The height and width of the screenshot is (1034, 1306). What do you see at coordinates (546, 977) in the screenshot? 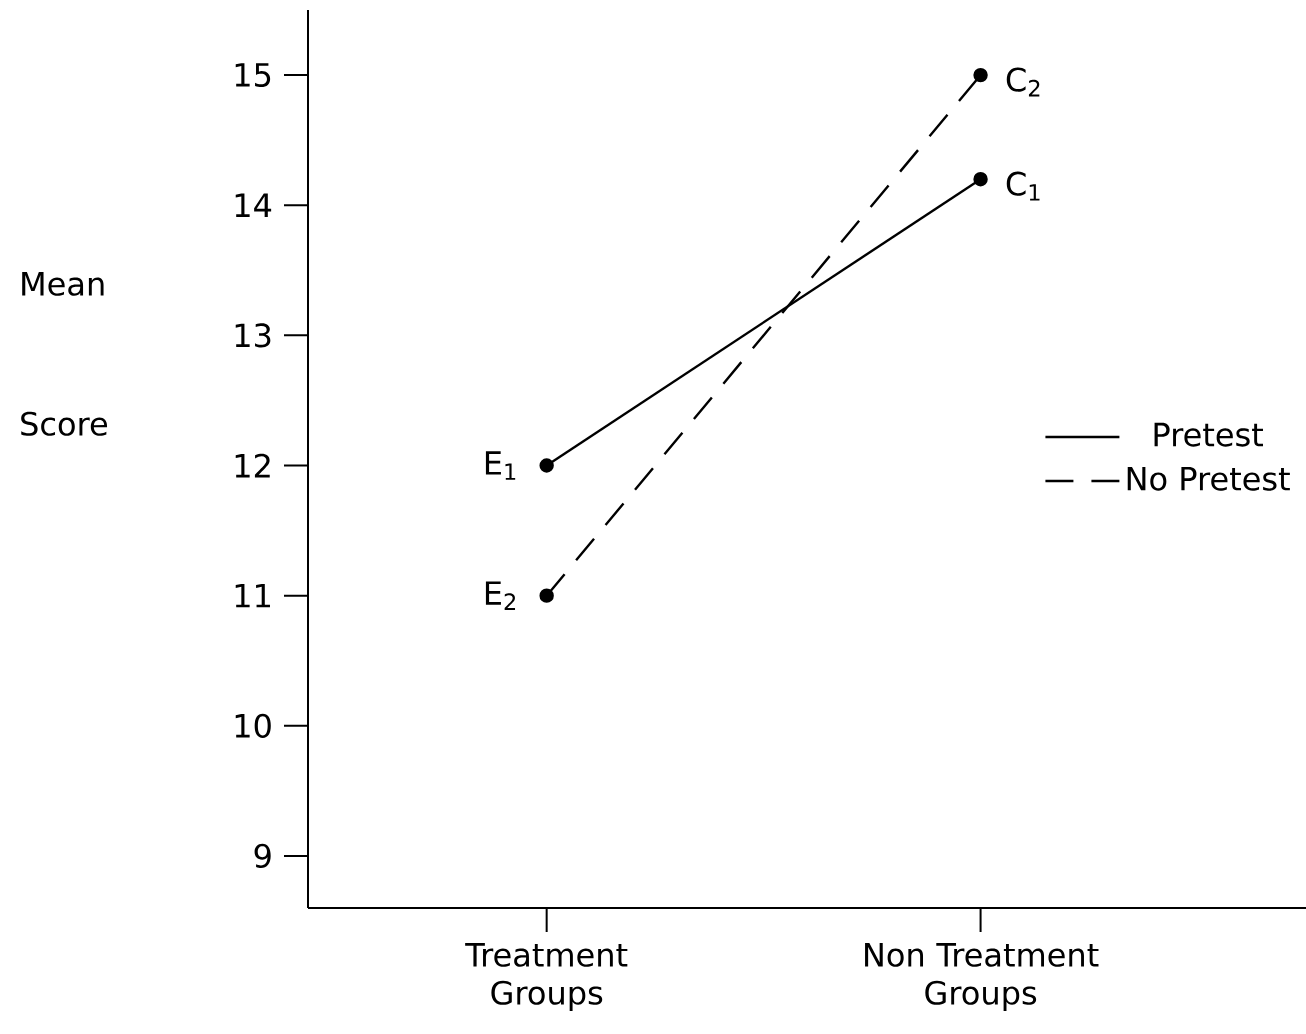
I see `x-tick-label: Treatment Groups` at bounding box center [546, 977].